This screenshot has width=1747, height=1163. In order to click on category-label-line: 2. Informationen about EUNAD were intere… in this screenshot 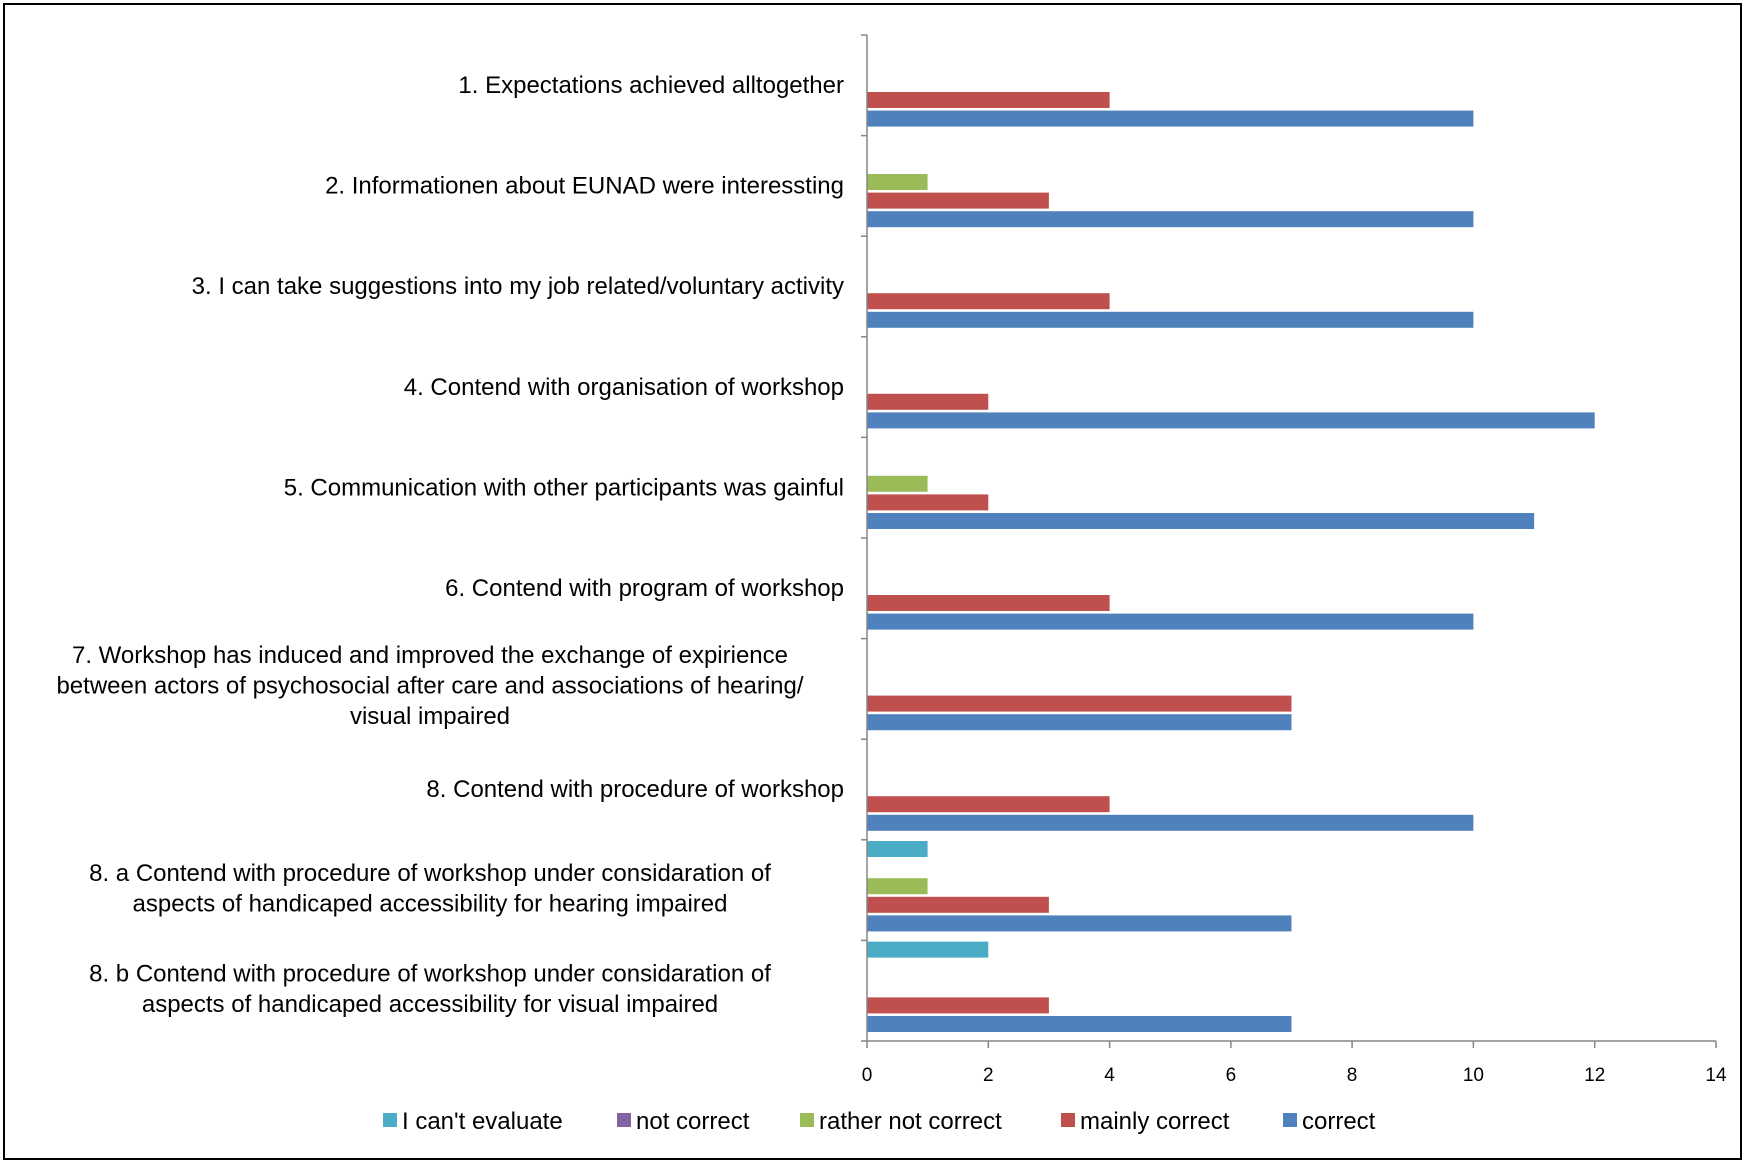, I will do `click(584, 186)`.